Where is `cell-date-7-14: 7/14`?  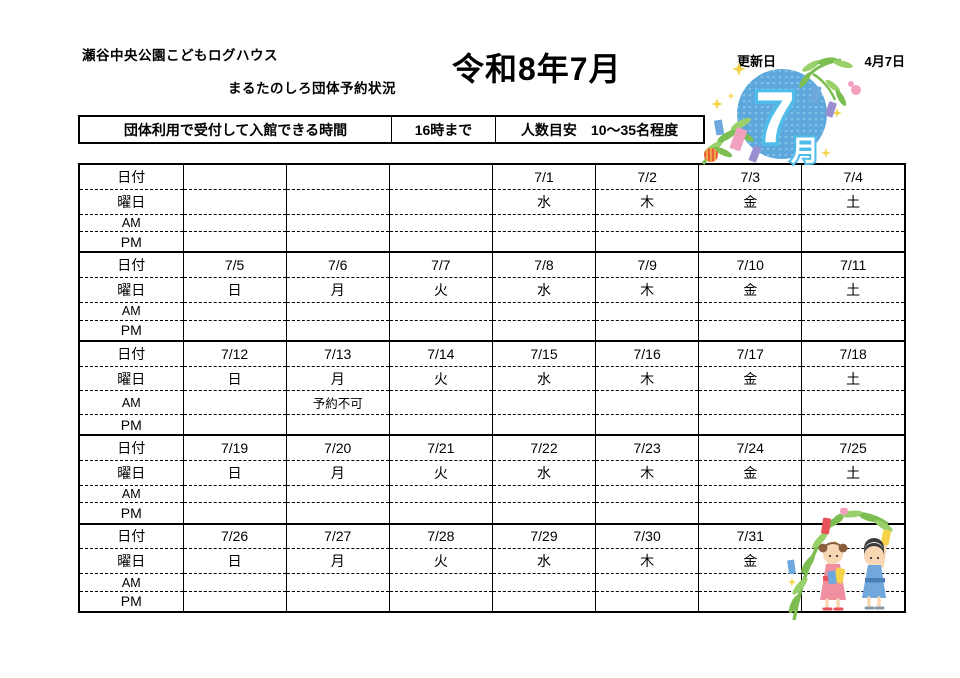
cell-date-7-14: 7/14 is located at coordinates (440, 353).